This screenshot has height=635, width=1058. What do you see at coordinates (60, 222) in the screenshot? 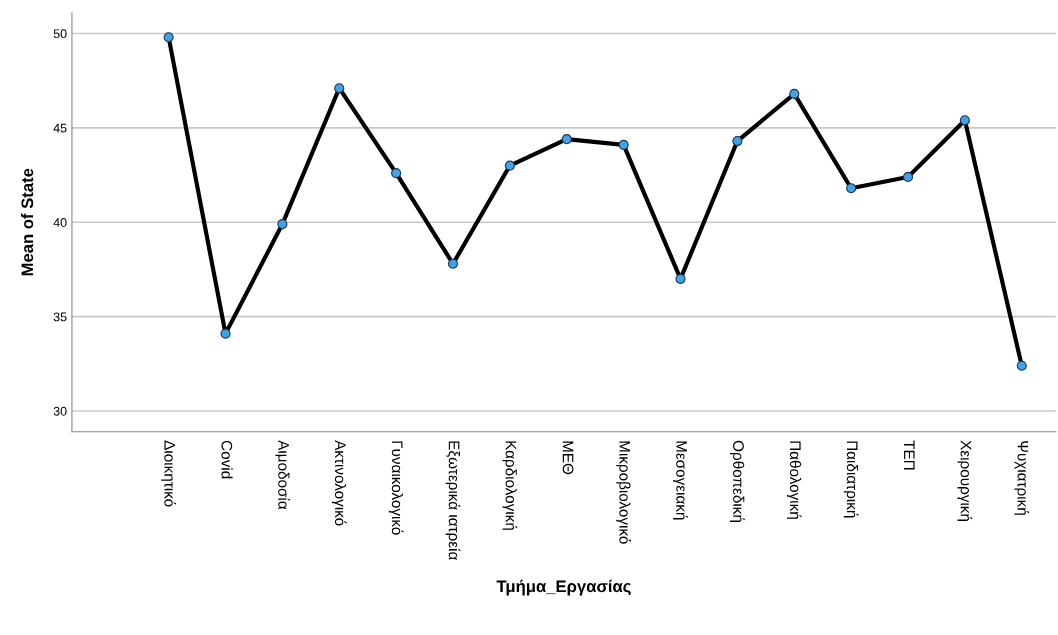
I see `y-tick-label: 40` at bounding box center [60, 222].